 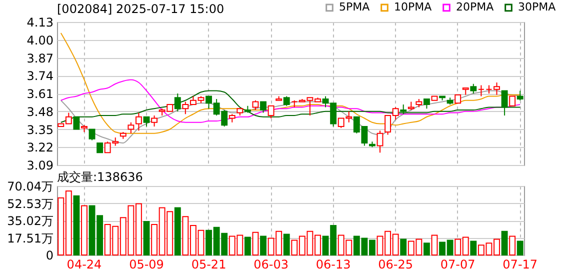 I want to click on y-tick-label: 3.35, so click(x=40, y=129).